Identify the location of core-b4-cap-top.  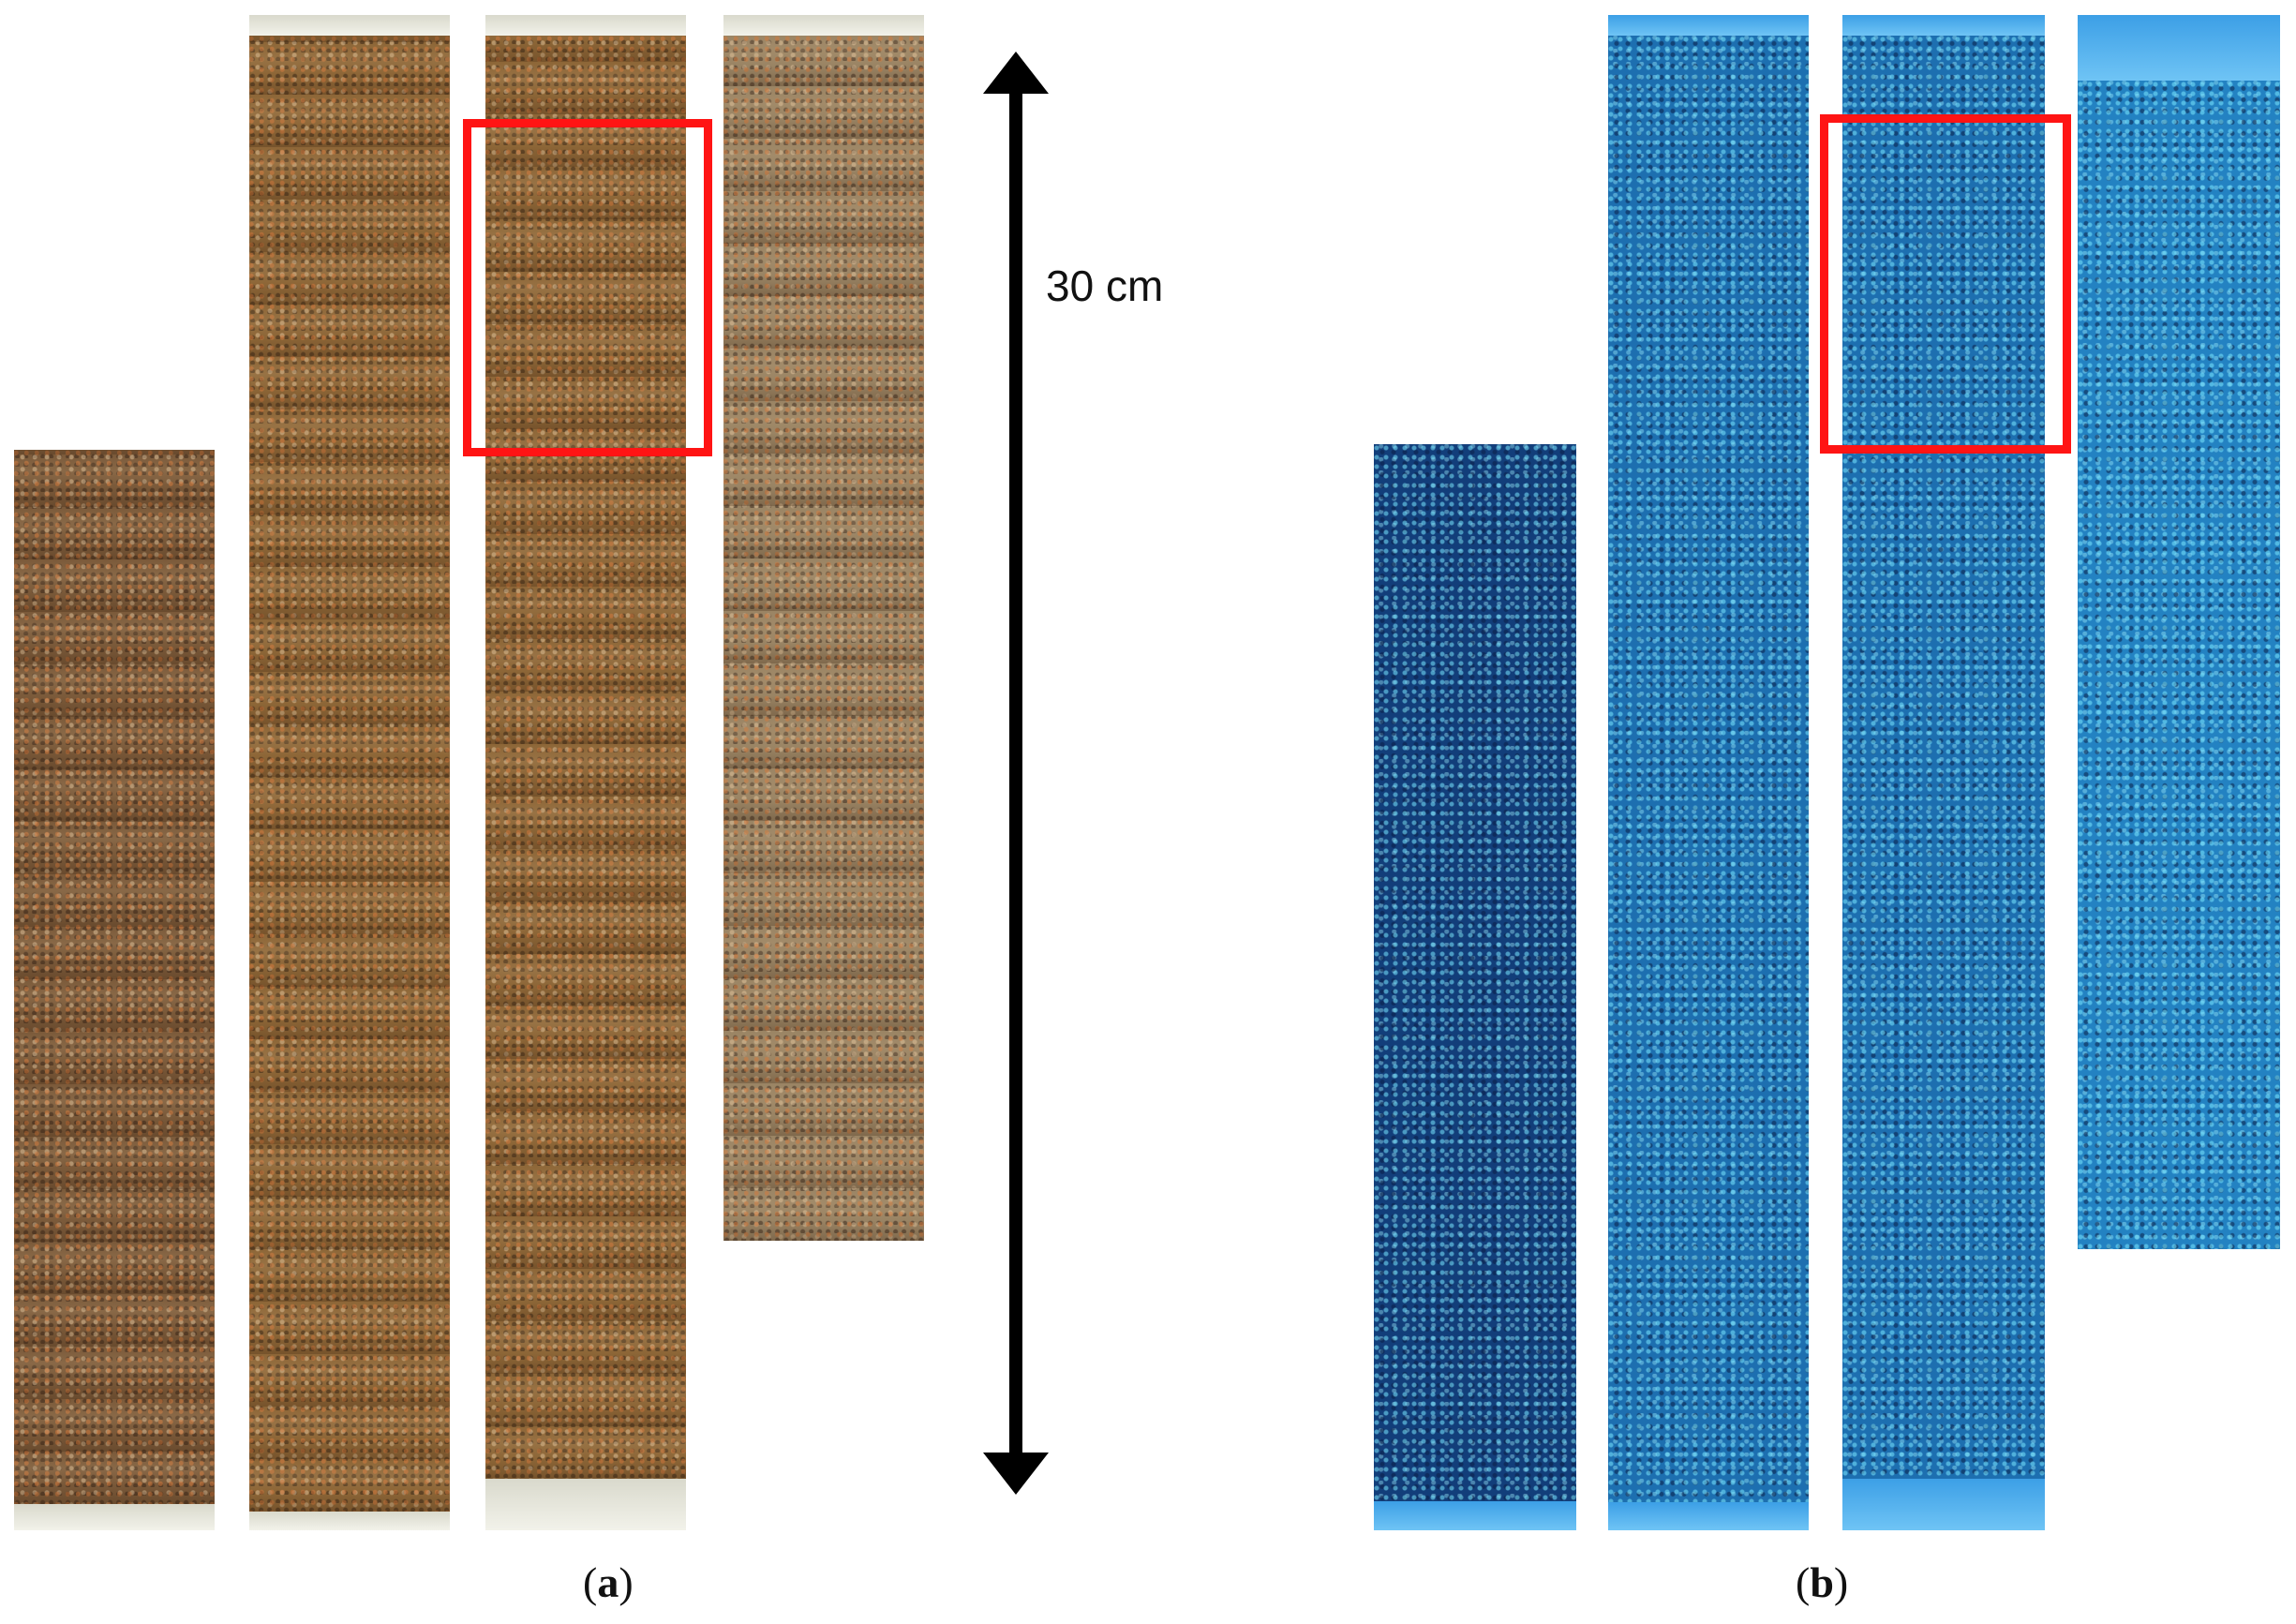
(2179, 48).